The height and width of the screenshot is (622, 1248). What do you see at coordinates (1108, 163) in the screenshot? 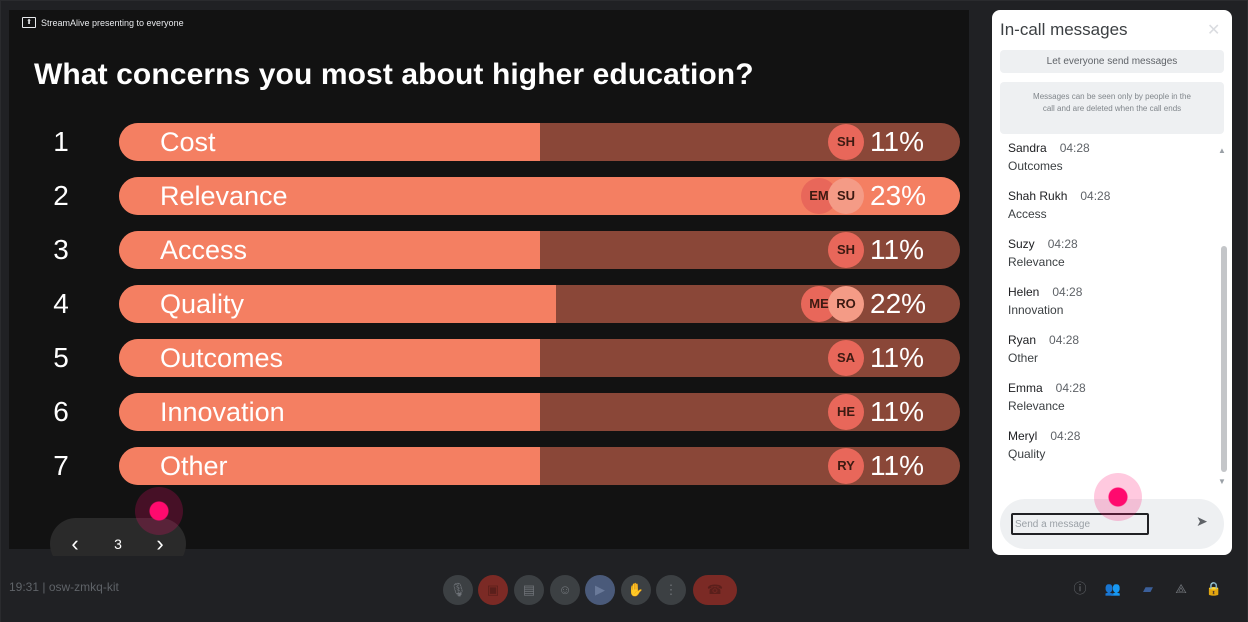
I see `message-item: Sandra 04:28 Outcomes` at bounding box center [1108, 163].